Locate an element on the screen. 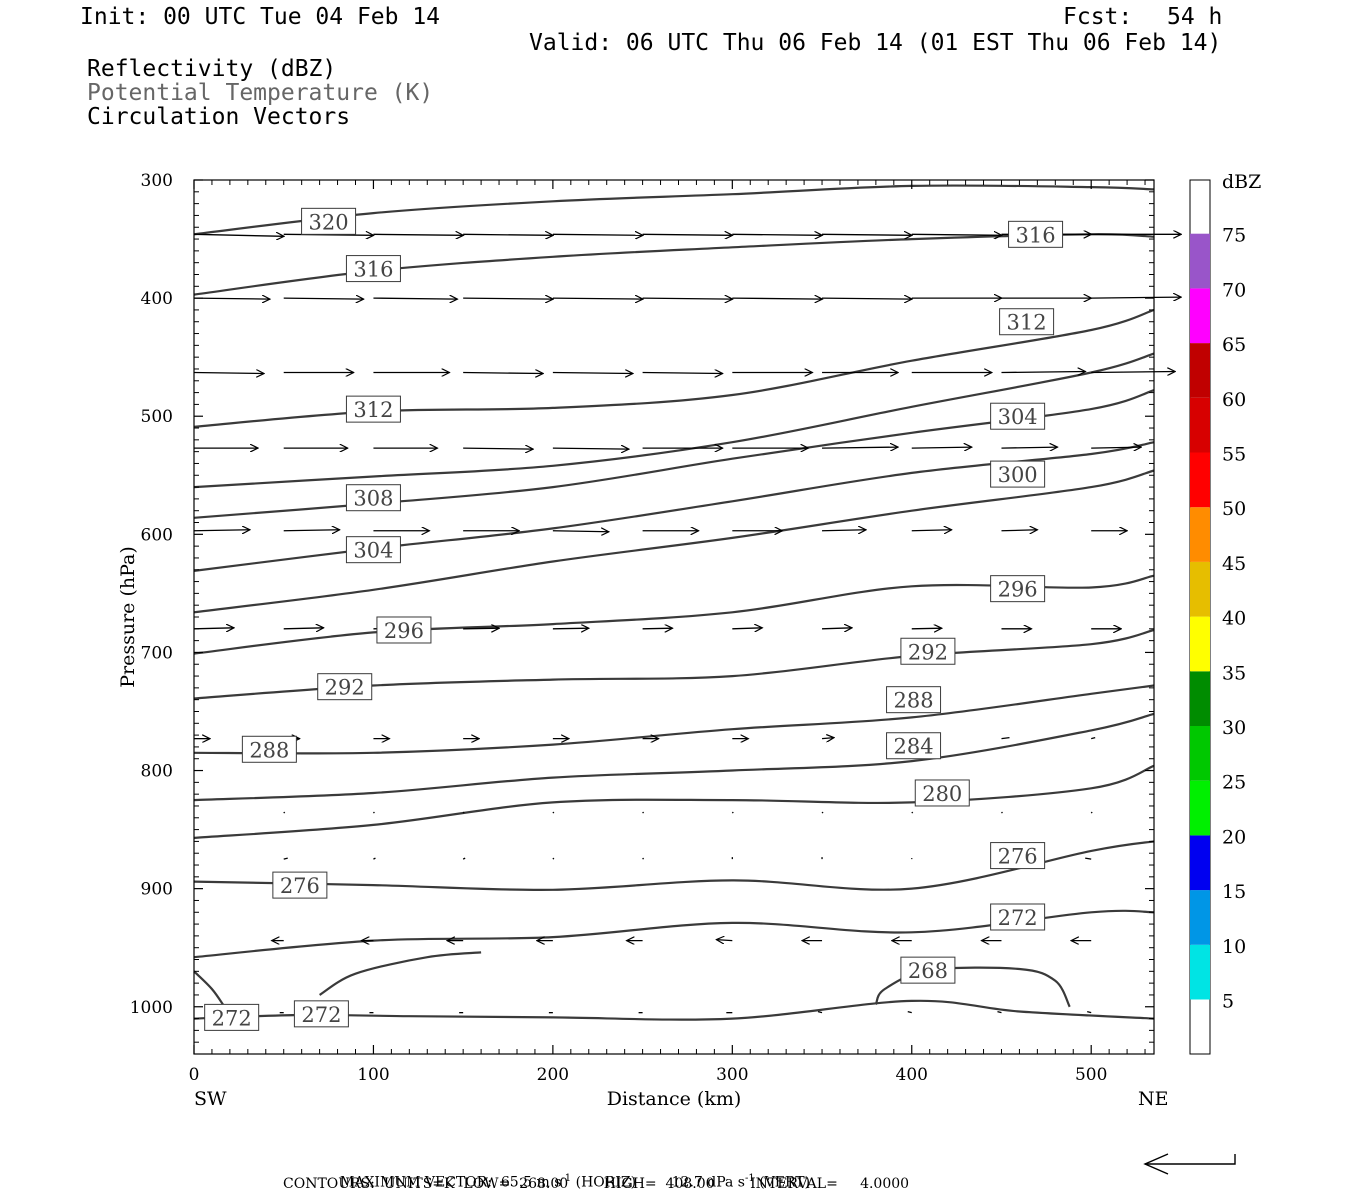 The image size is (1350, 1200). colorbar: 5 10 15 20 25 30 35 40 45 50 55 60 65 70 75 dBZ is located at coordinates (1225, 613).